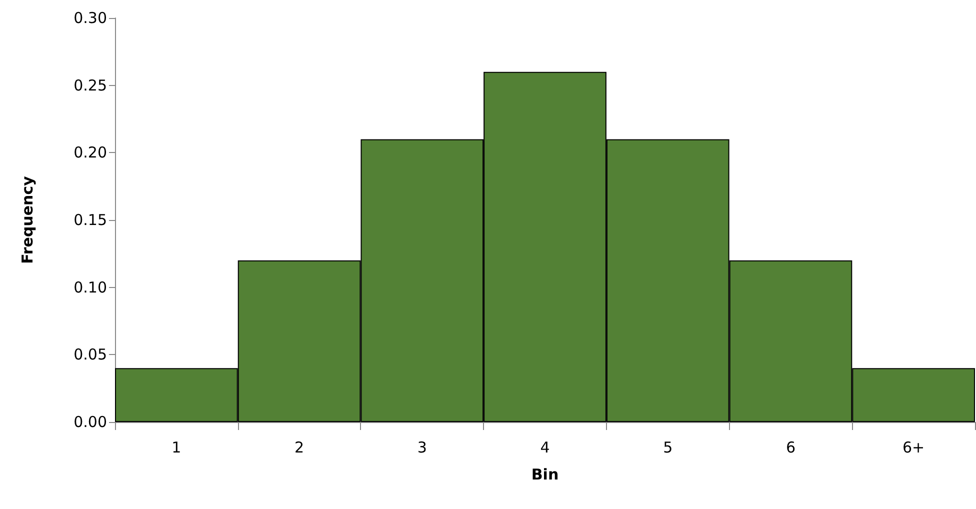 This screenshot has height=509, width=976. Describe the element at coordinates (90, 85) in the screenshot. I see `y-tick-label: 0.25` at that location.